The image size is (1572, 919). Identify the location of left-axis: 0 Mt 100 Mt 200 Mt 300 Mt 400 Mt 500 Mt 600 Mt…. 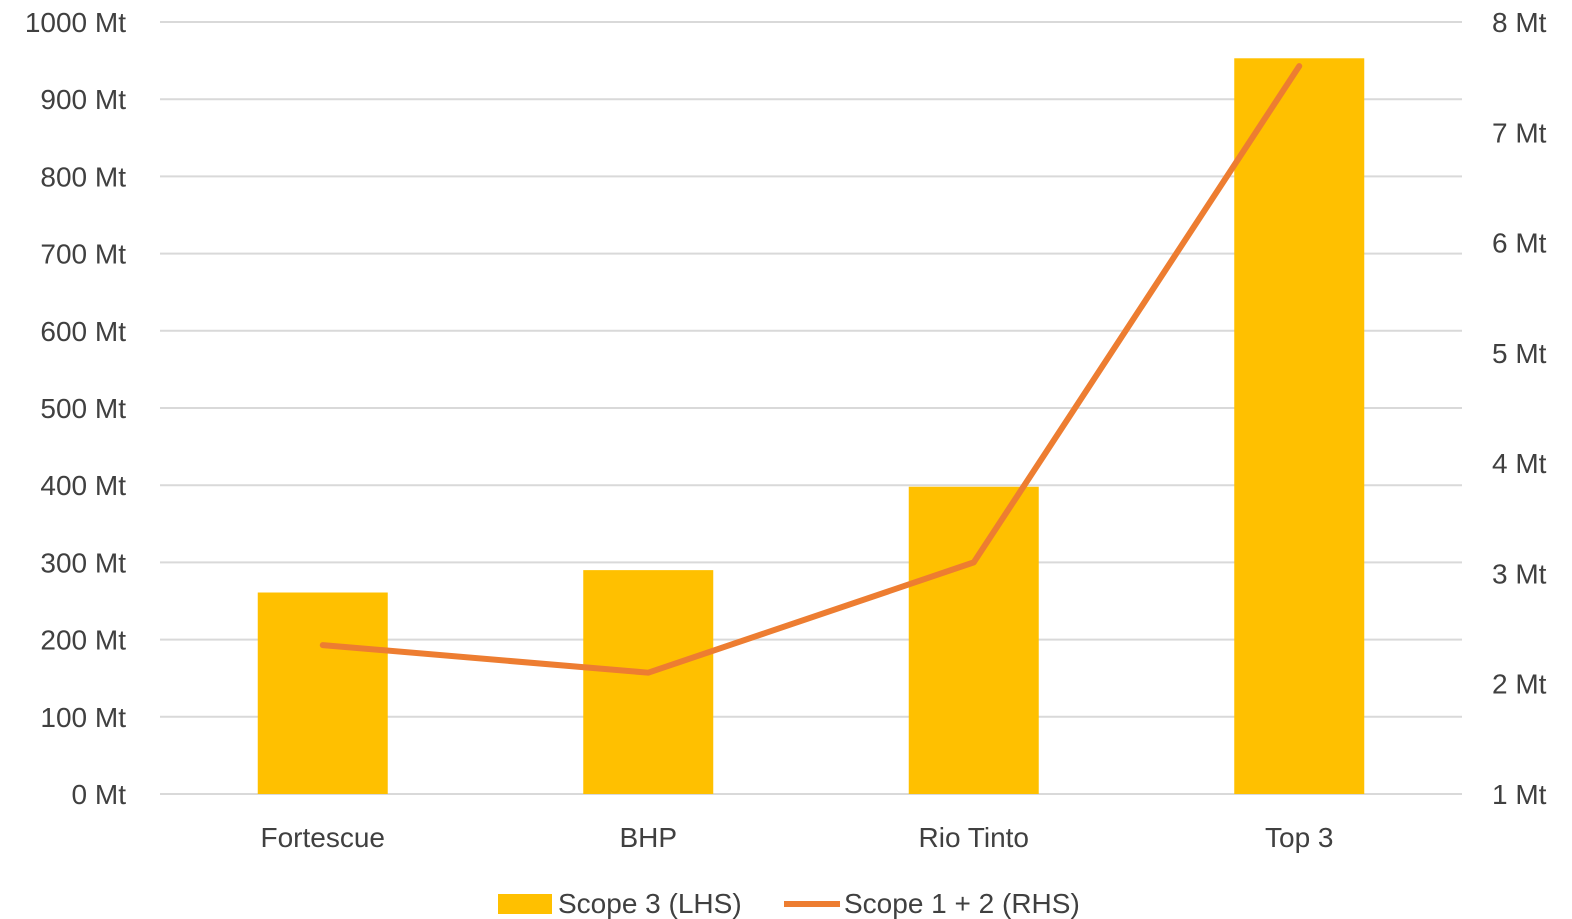
(75, 408).